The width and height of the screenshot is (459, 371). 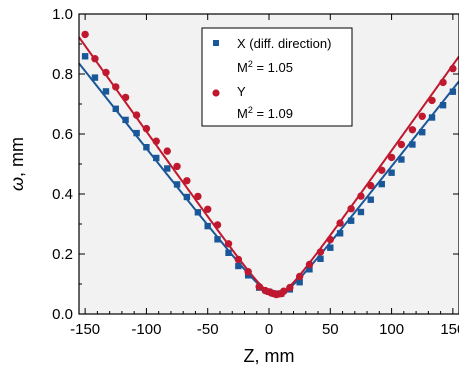 I want to click on legend-y-m2-value: = 1.09, so click(x=273, y=113).